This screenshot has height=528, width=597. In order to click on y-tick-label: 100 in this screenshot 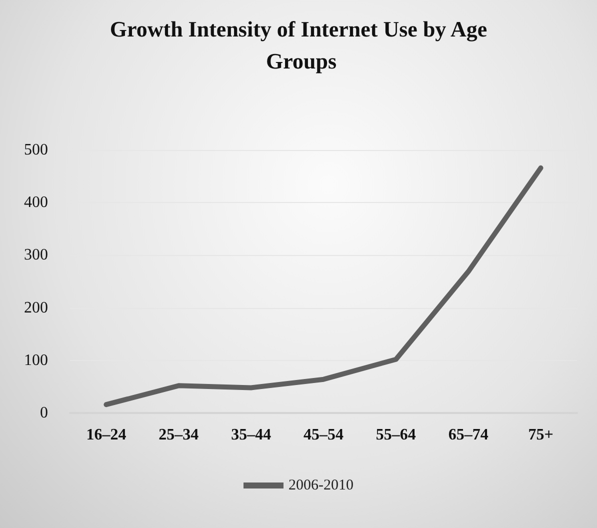, I will do `click(36, 360)`.